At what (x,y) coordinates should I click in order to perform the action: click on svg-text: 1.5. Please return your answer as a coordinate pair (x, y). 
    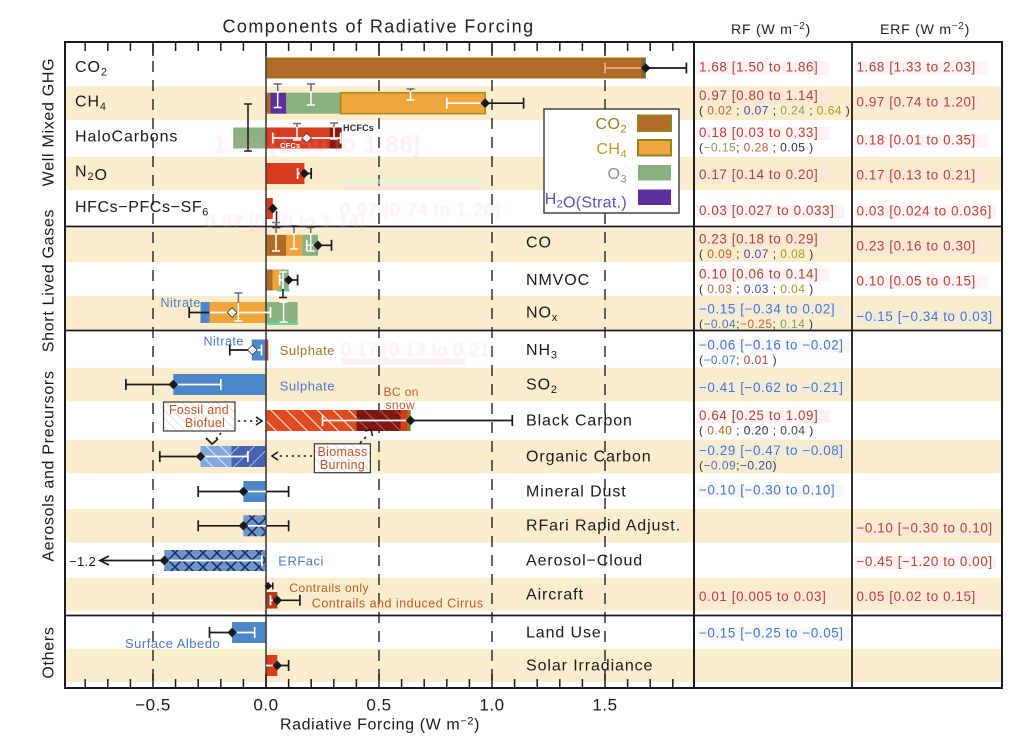
    Looking at the image, I should click on (604, 705).